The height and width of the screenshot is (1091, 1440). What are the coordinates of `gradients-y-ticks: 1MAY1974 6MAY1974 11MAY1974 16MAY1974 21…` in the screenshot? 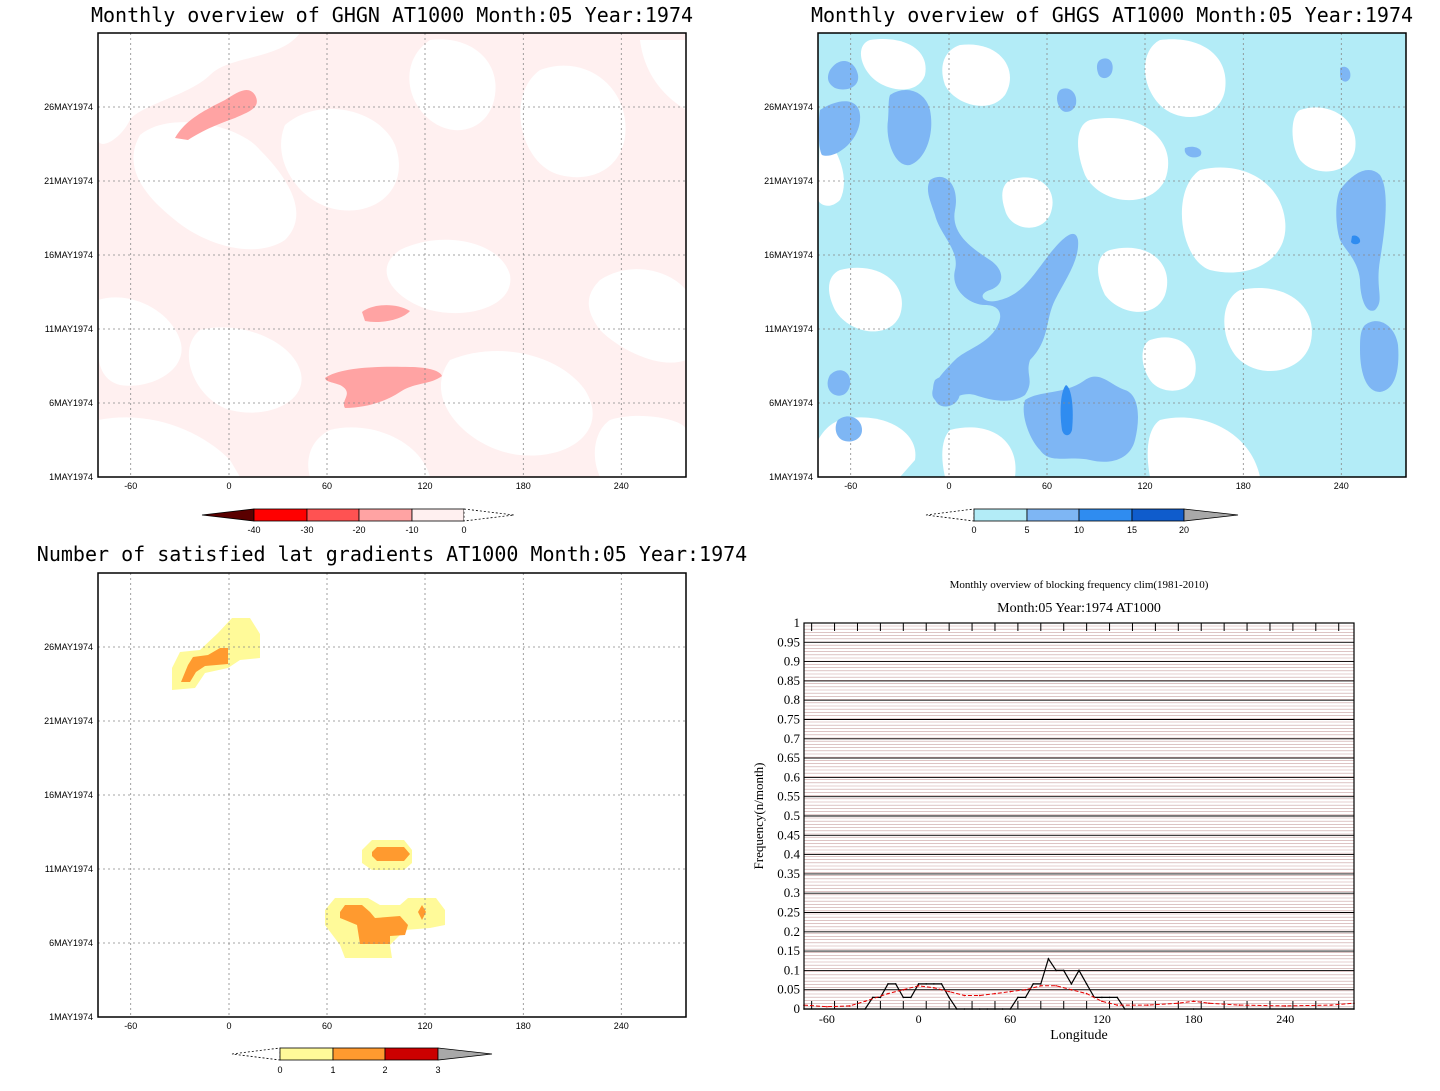 It's located at (68, 832).